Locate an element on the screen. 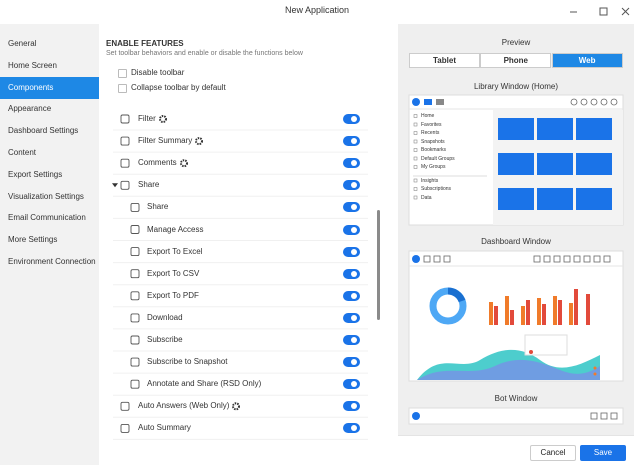  feature-label: Annotate and Share (RSD Only) is located at coordinates (204, 384).